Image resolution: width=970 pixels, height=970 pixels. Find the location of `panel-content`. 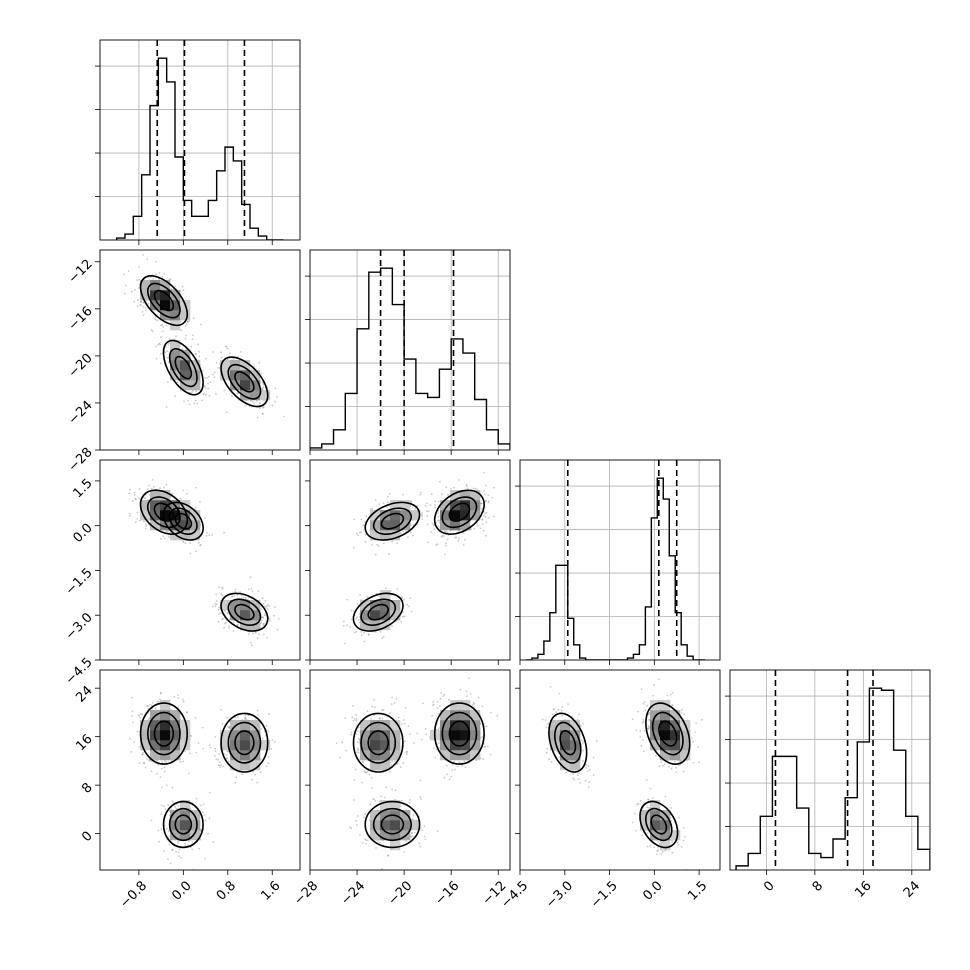

panel-content is located at coordinates (418, 558).